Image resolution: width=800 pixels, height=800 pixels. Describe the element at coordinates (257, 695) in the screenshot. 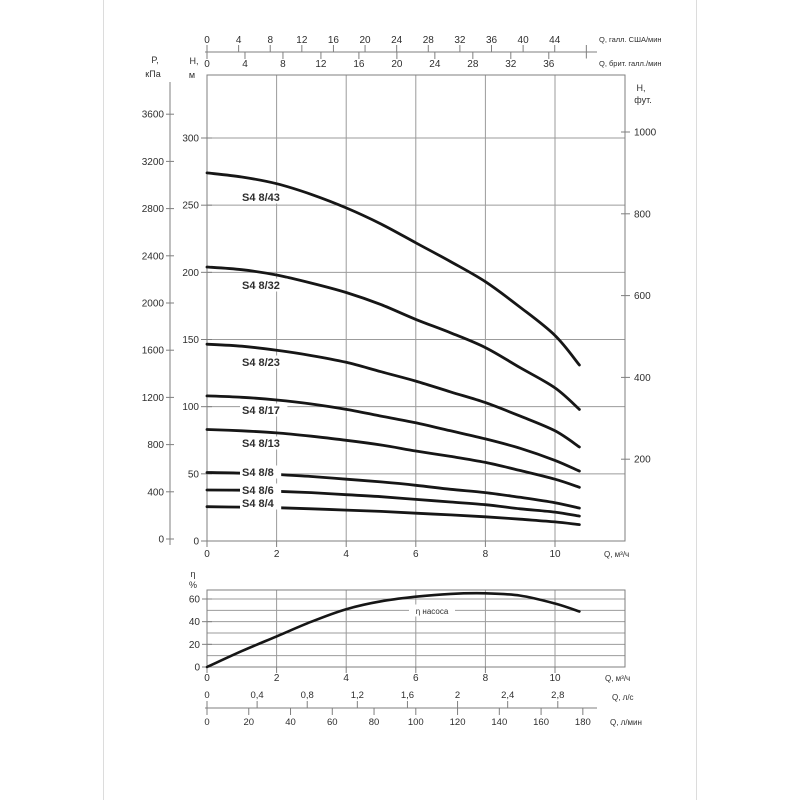

I see `ls-tick-label: 0,4` at that location.